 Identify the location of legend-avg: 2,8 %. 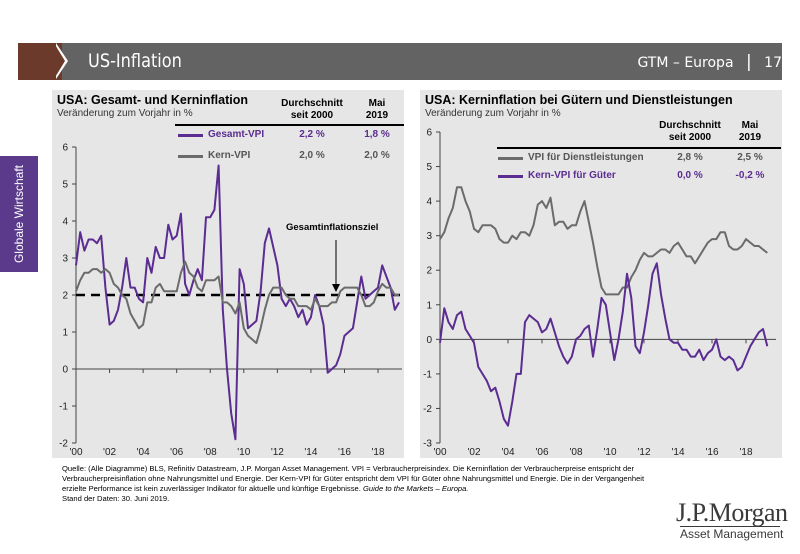
(690, 157).